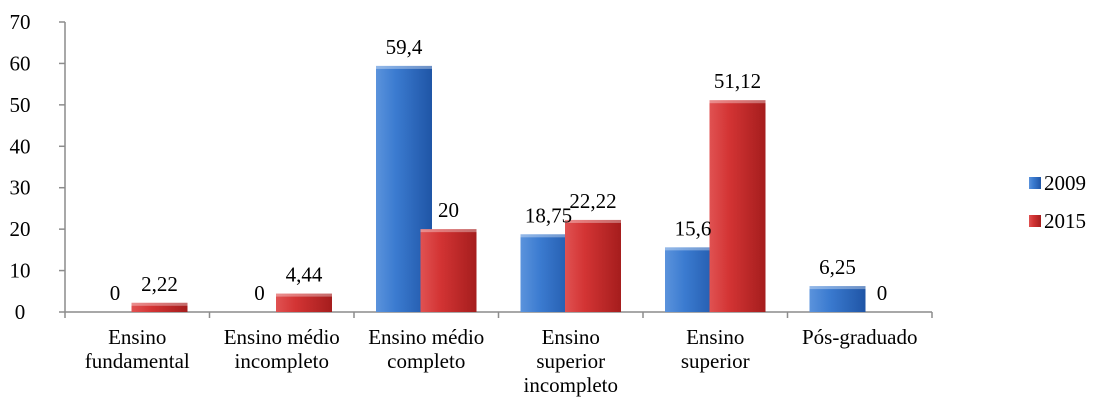  I want to click on data-label-2009-1: 0, so click(259, 293).